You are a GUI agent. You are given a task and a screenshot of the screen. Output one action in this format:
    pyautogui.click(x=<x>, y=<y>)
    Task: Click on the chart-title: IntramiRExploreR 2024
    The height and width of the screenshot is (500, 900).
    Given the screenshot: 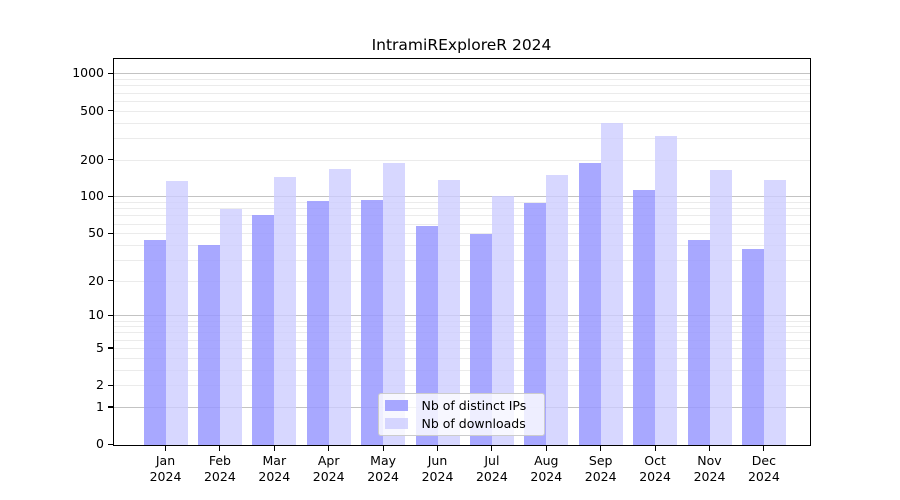 What is the action you would take?
    pyautogui.click(x=461, y=45)
    